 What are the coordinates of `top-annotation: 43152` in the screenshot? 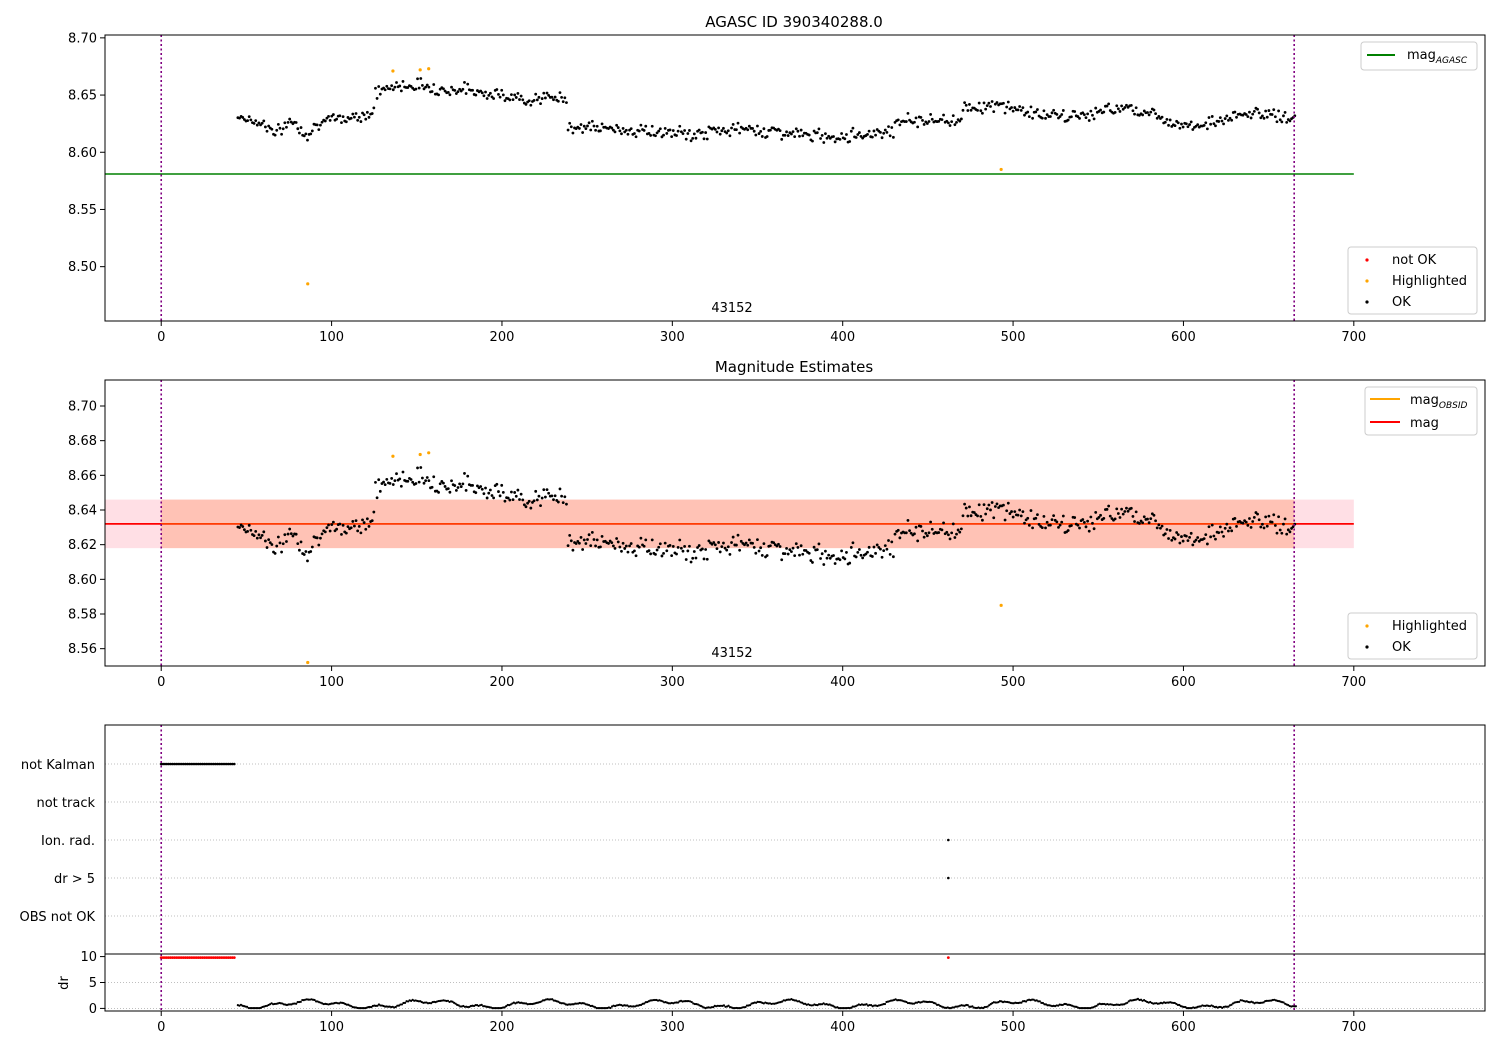 It's located at (731, 308).